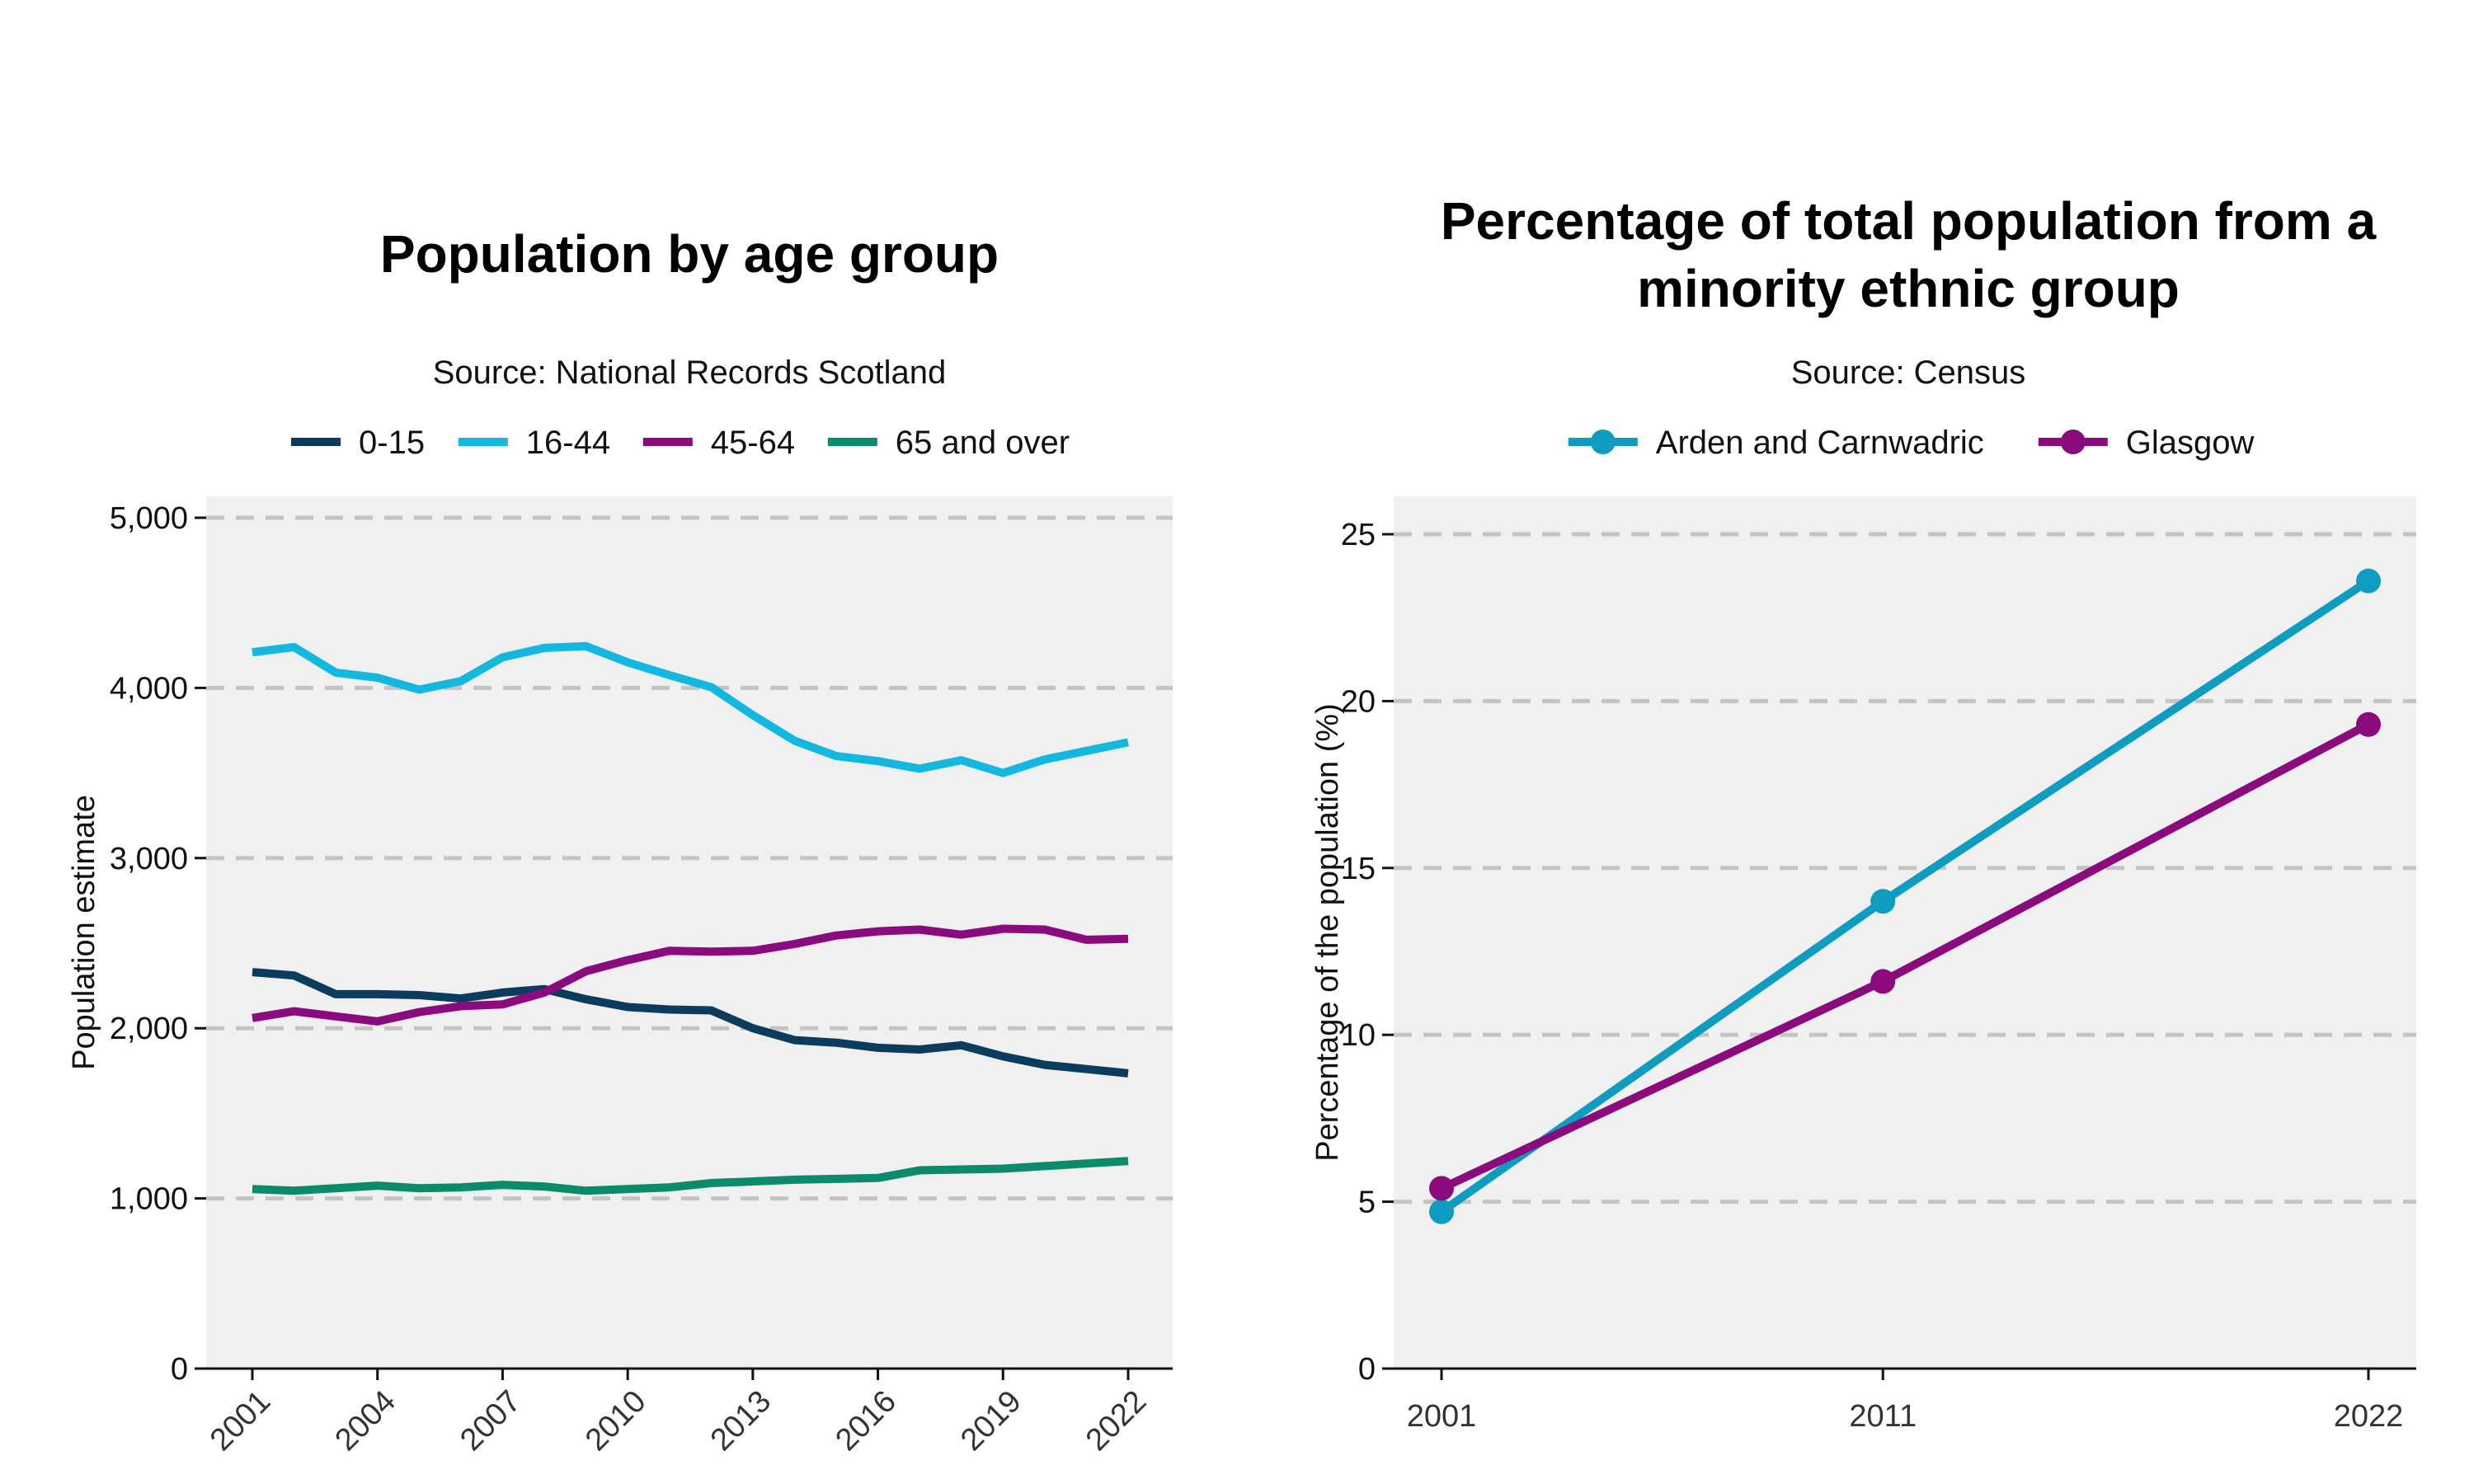 The width and height of the screenshot is (2474, 1484). What do you see at coordinates (149, 1029) in the screenshot?
I see `y-tick-label: 2,000` at bounding box center [149, 1029].